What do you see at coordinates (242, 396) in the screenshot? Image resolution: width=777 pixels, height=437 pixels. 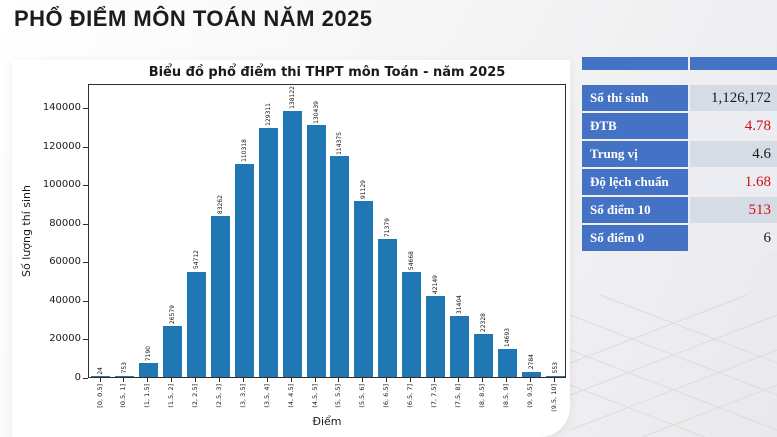 I see `x-tick-label: (3, 3.5]` at bounding box center [242, 396].